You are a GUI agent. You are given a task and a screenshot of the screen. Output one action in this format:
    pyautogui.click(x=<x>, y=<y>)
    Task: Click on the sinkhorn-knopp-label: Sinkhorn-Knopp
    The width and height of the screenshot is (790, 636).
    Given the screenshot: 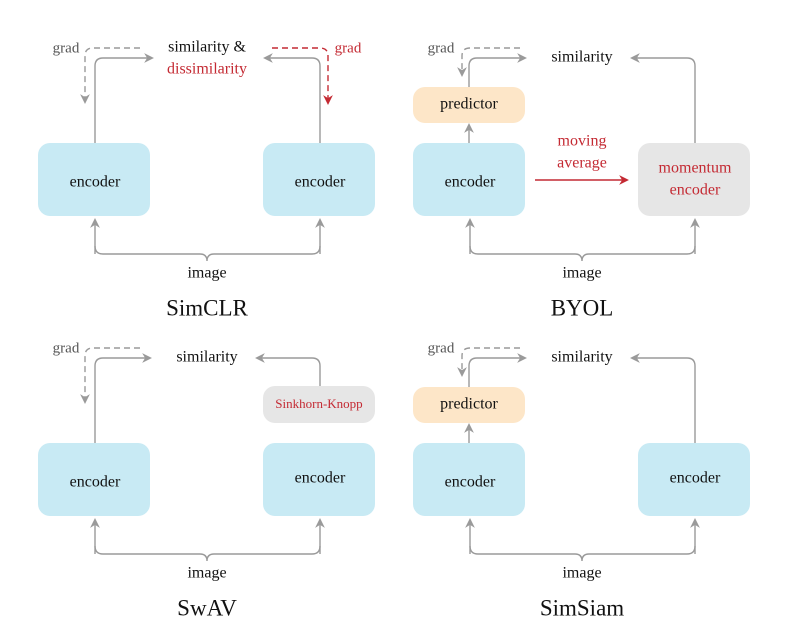 What is the action you would take?
    pyautogui.click(x=318, y=403)
    